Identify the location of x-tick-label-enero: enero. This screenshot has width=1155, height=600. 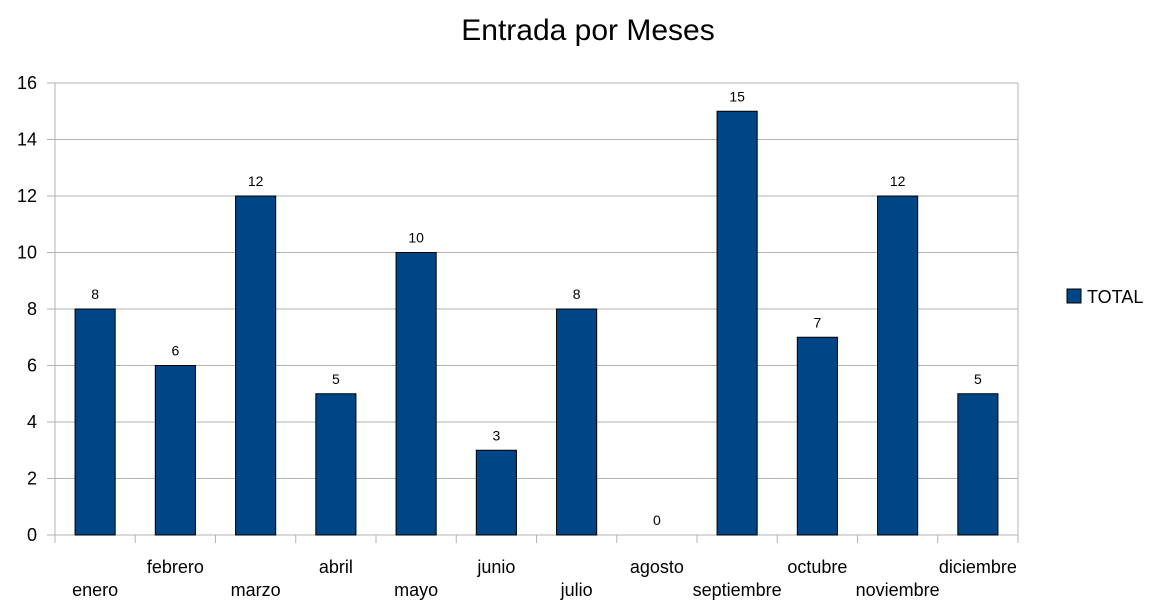
(95, 590).